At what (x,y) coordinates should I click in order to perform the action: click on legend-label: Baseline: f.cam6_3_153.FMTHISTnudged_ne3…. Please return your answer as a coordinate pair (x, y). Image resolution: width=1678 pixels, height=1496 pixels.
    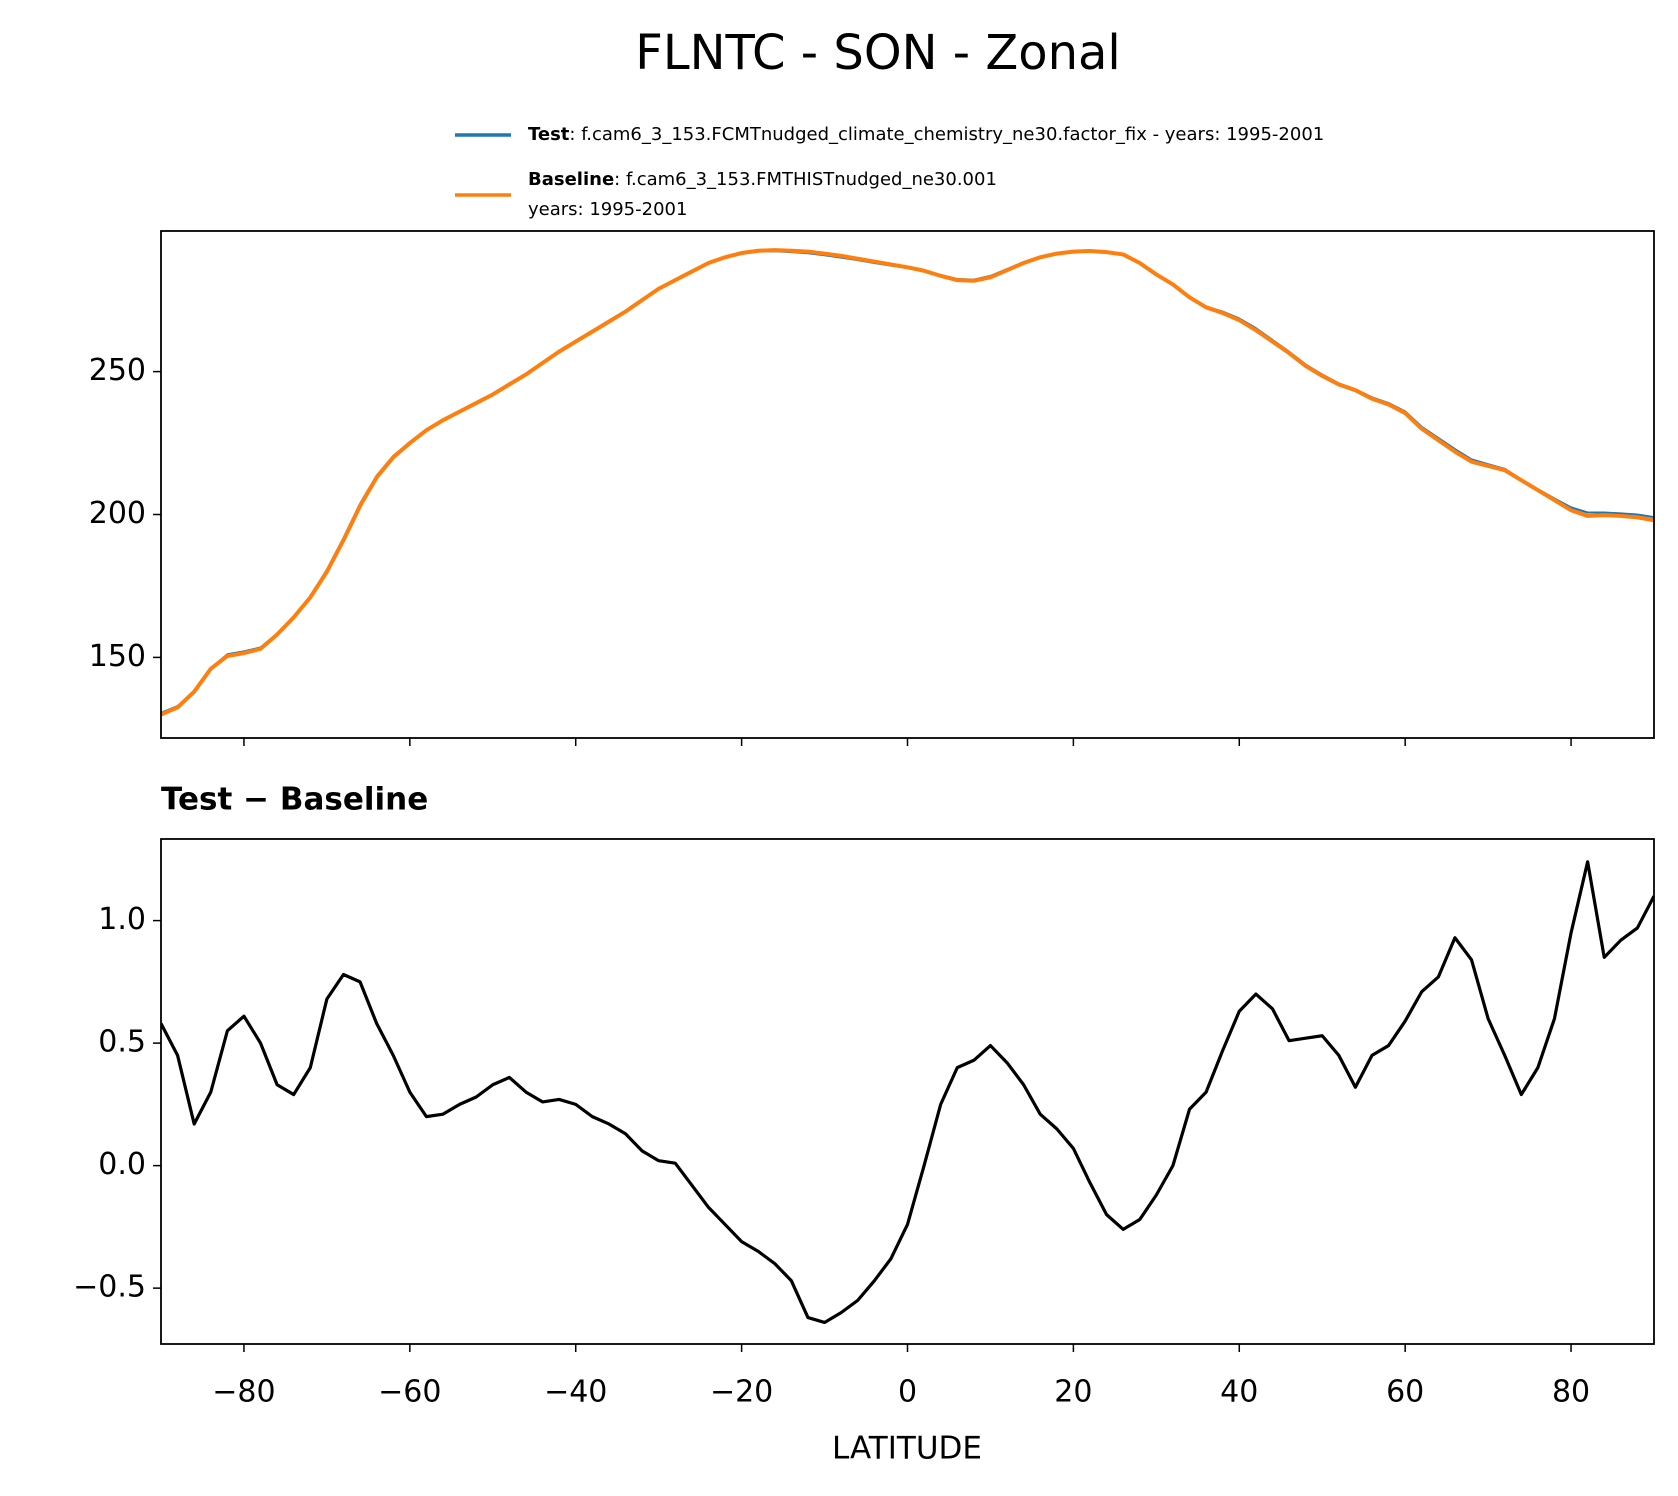
    Looking at the image, I should click on (762, 179).